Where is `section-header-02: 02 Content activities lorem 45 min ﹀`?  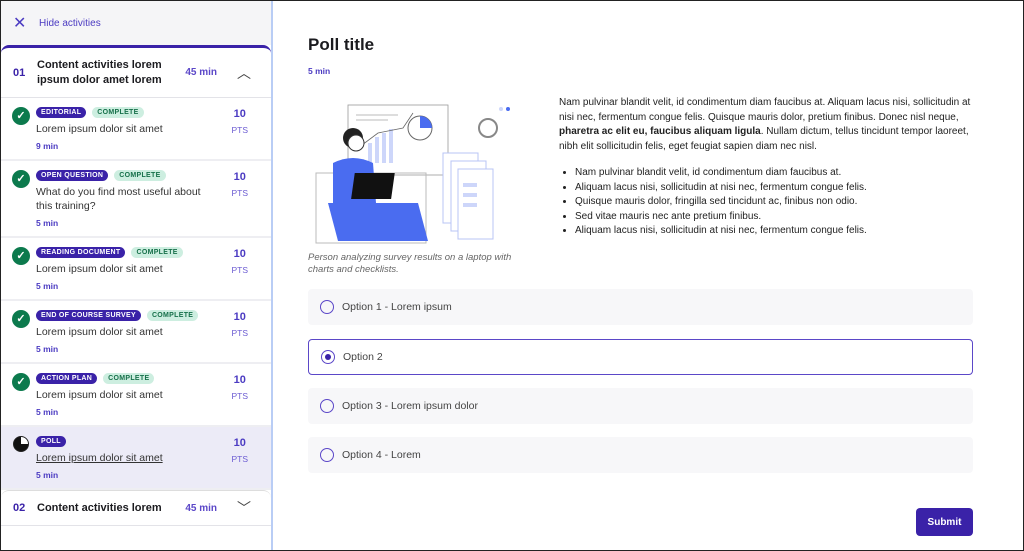 section-header-02: 02 Content activities lorem 45 min ﹀ is located at coordinates (136, 508).